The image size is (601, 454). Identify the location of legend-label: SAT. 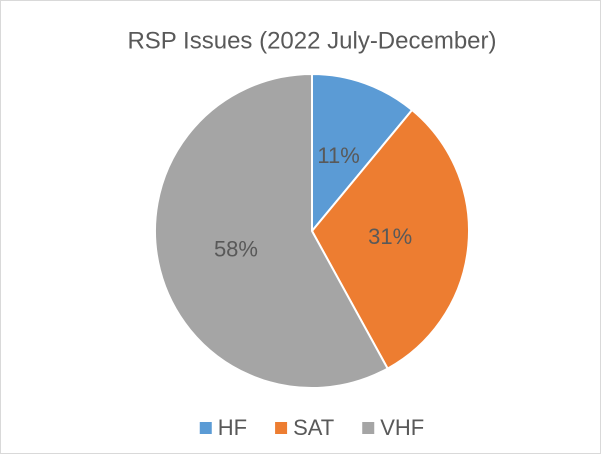
(313, 427).